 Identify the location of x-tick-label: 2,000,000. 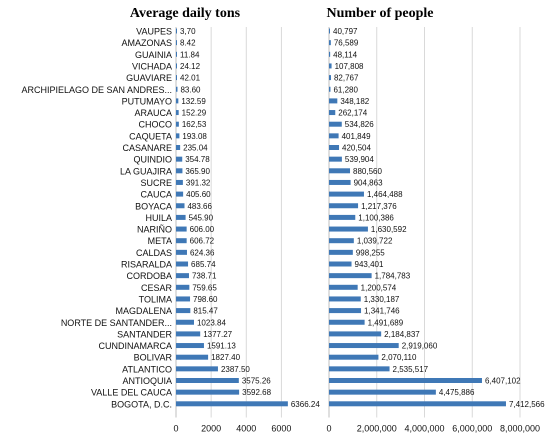
(377, 428).